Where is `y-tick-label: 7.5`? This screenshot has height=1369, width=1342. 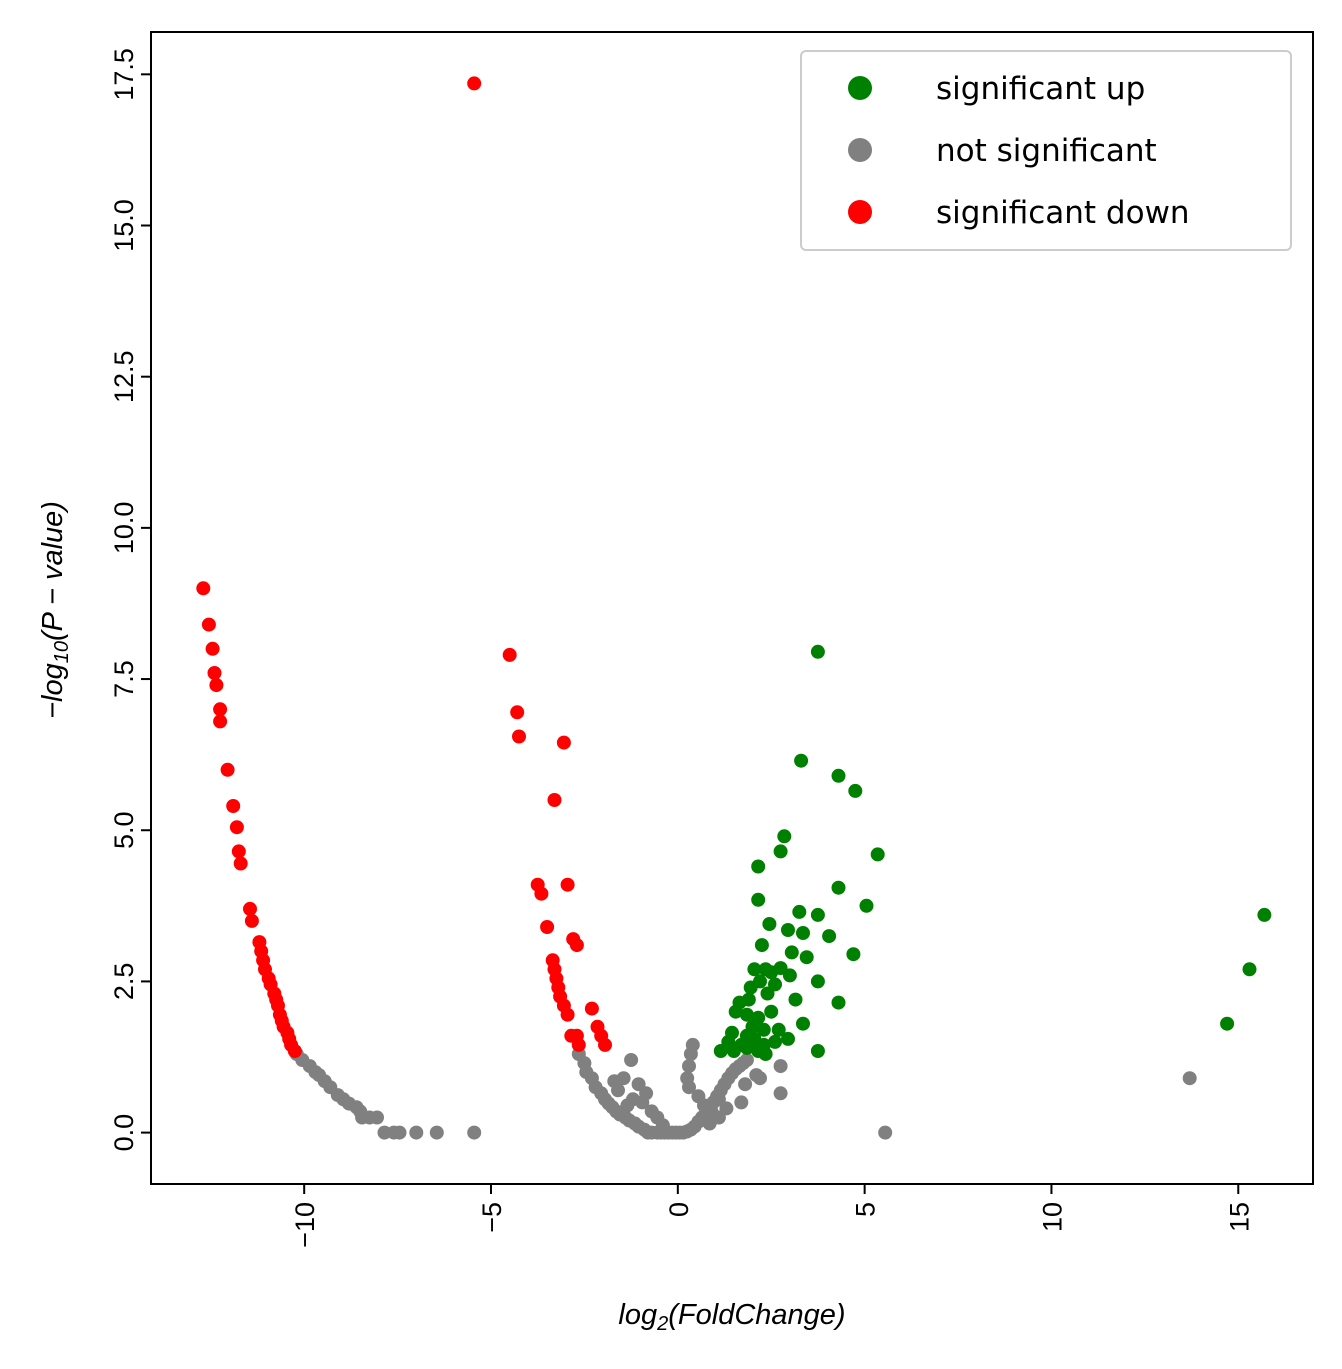
y-tick-label: 7.5 is located at coordinates (124, 679).